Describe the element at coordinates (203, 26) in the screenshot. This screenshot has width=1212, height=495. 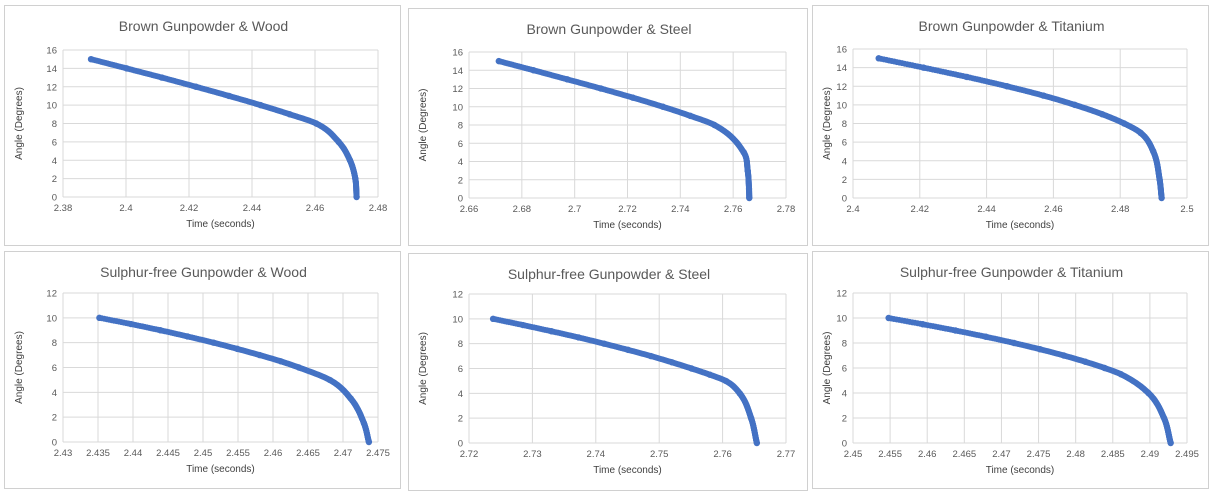
I see `chart-title: Brown Gunpowder & Wood` at that location.